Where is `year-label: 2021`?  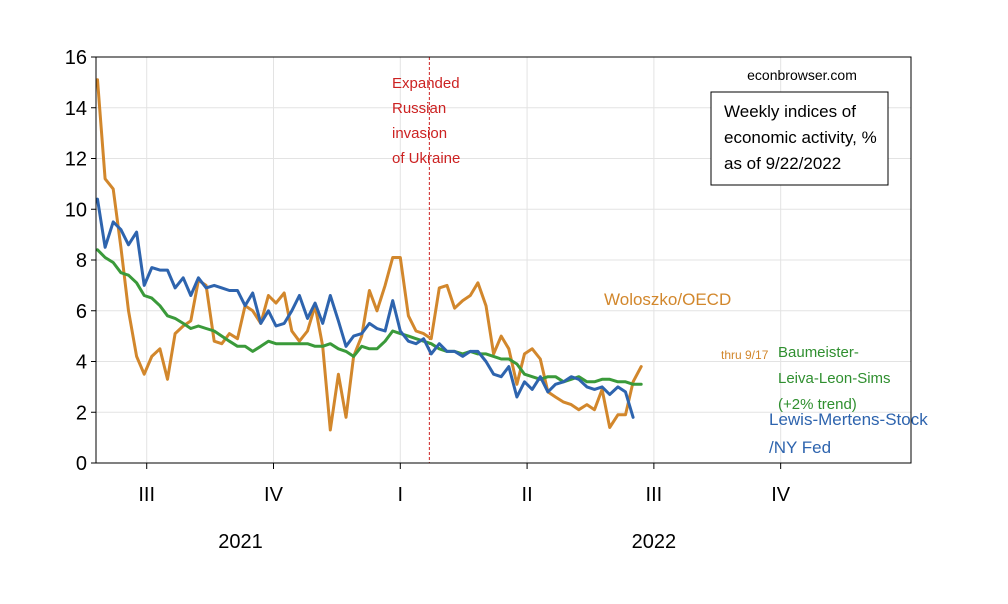
year-label: 2021 is located at coordinates (240, 542).